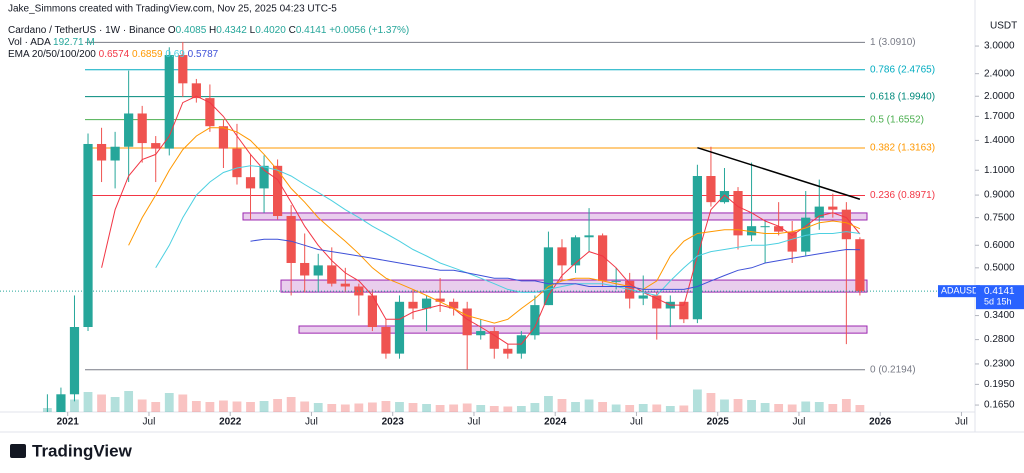 Image resolution: width=1024 pixels, height=473 pixels. What do you see at coordinates (172, 30) in the screenshot?
I see `ohlc-key: O` at bounding box center [172, 30].